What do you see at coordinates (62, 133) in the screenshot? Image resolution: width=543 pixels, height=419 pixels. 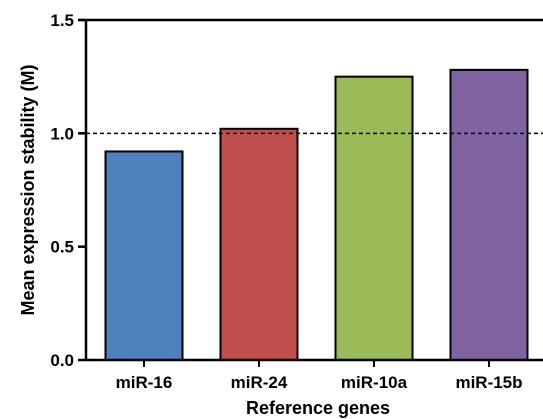 I see `y-tick-label: 1.0` at bounding box center [62, 133].